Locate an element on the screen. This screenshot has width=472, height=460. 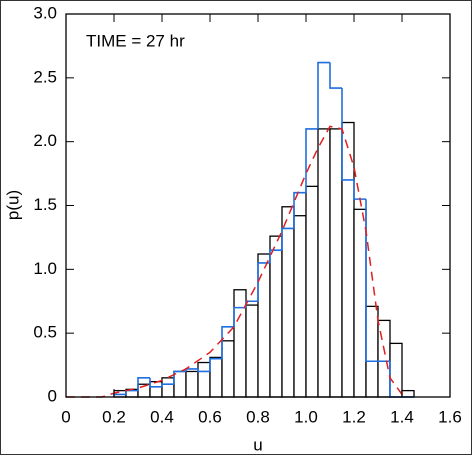
x-tick-label: 1.6 is located at coordinates (450, 416).